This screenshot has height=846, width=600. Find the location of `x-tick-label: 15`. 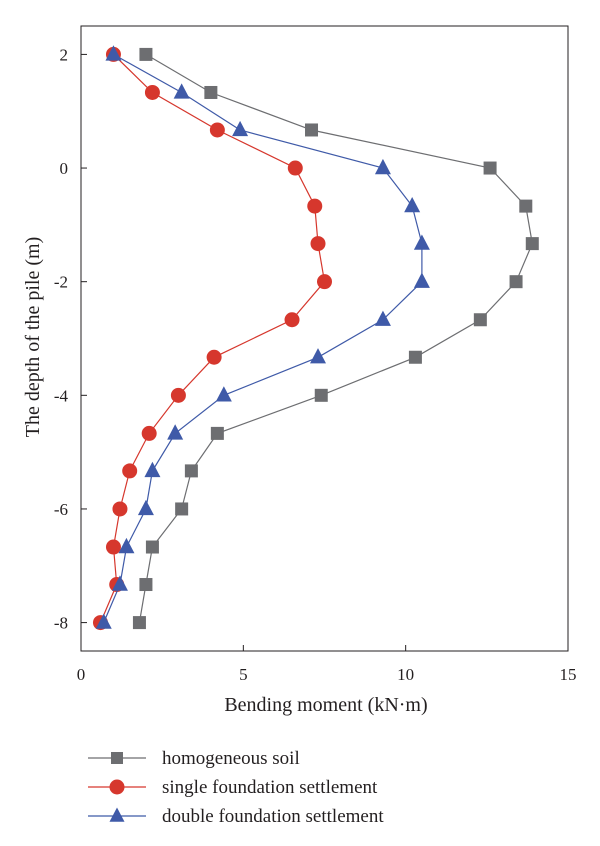

x-tick-label: 15 is located at coordinates (568, 674).